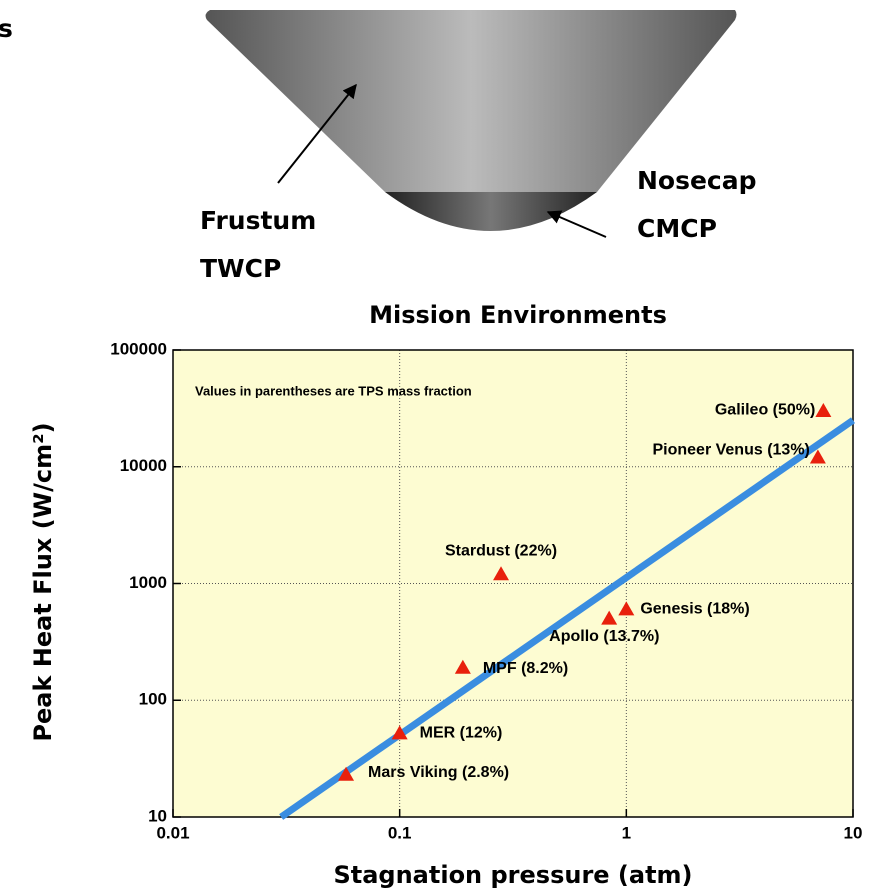 The width and height of the screenshot is (882, 895). Describe the element at coordinates (258, 220) in the screenshot. I see `diagram-label: Frustum` at that location.